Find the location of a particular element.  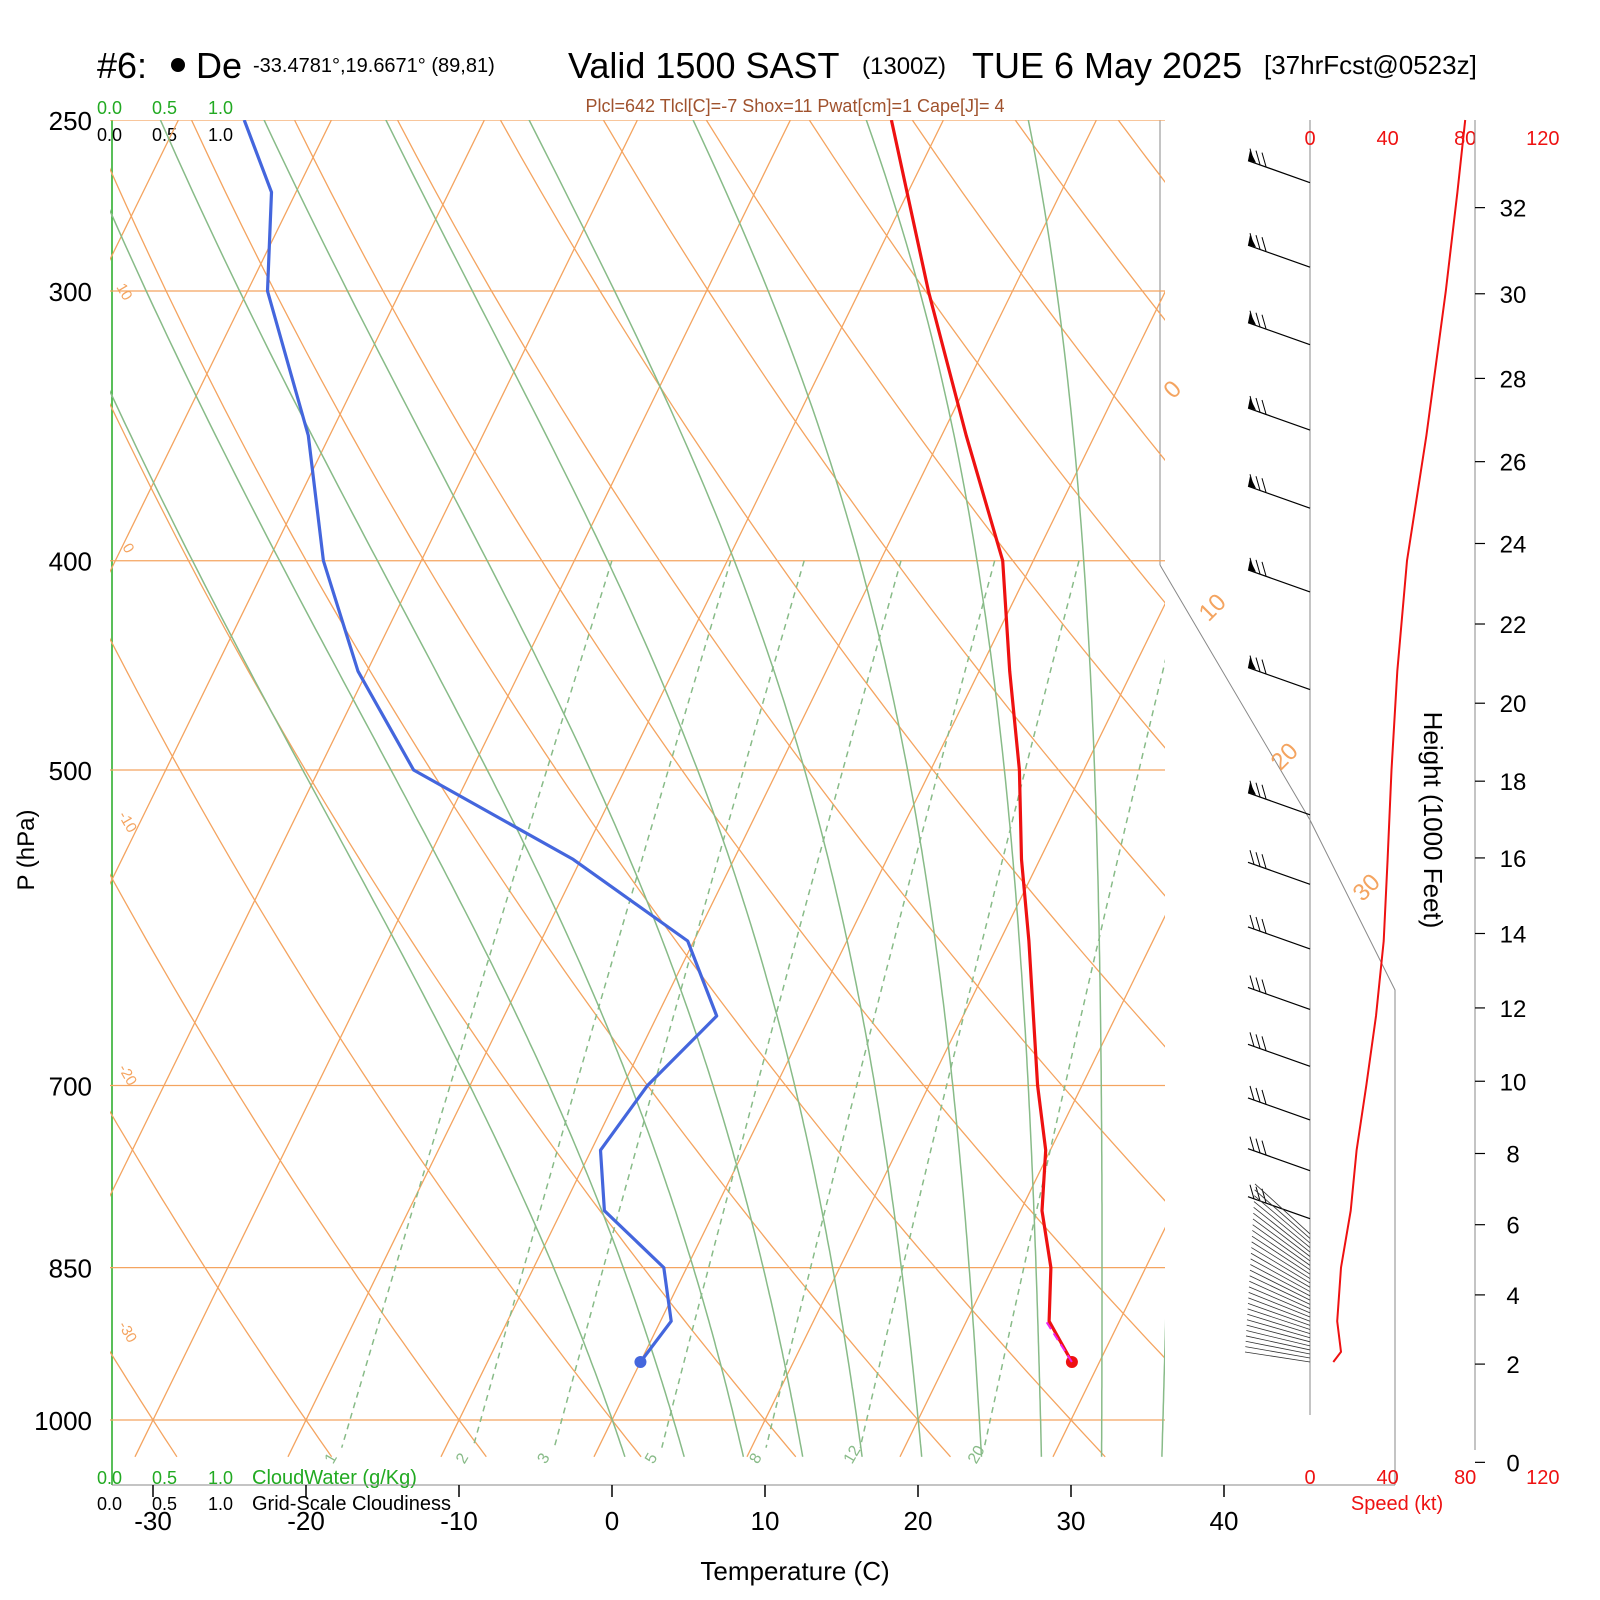

mixing-ratio-label: 20 is located at coordinates (977, 1455).